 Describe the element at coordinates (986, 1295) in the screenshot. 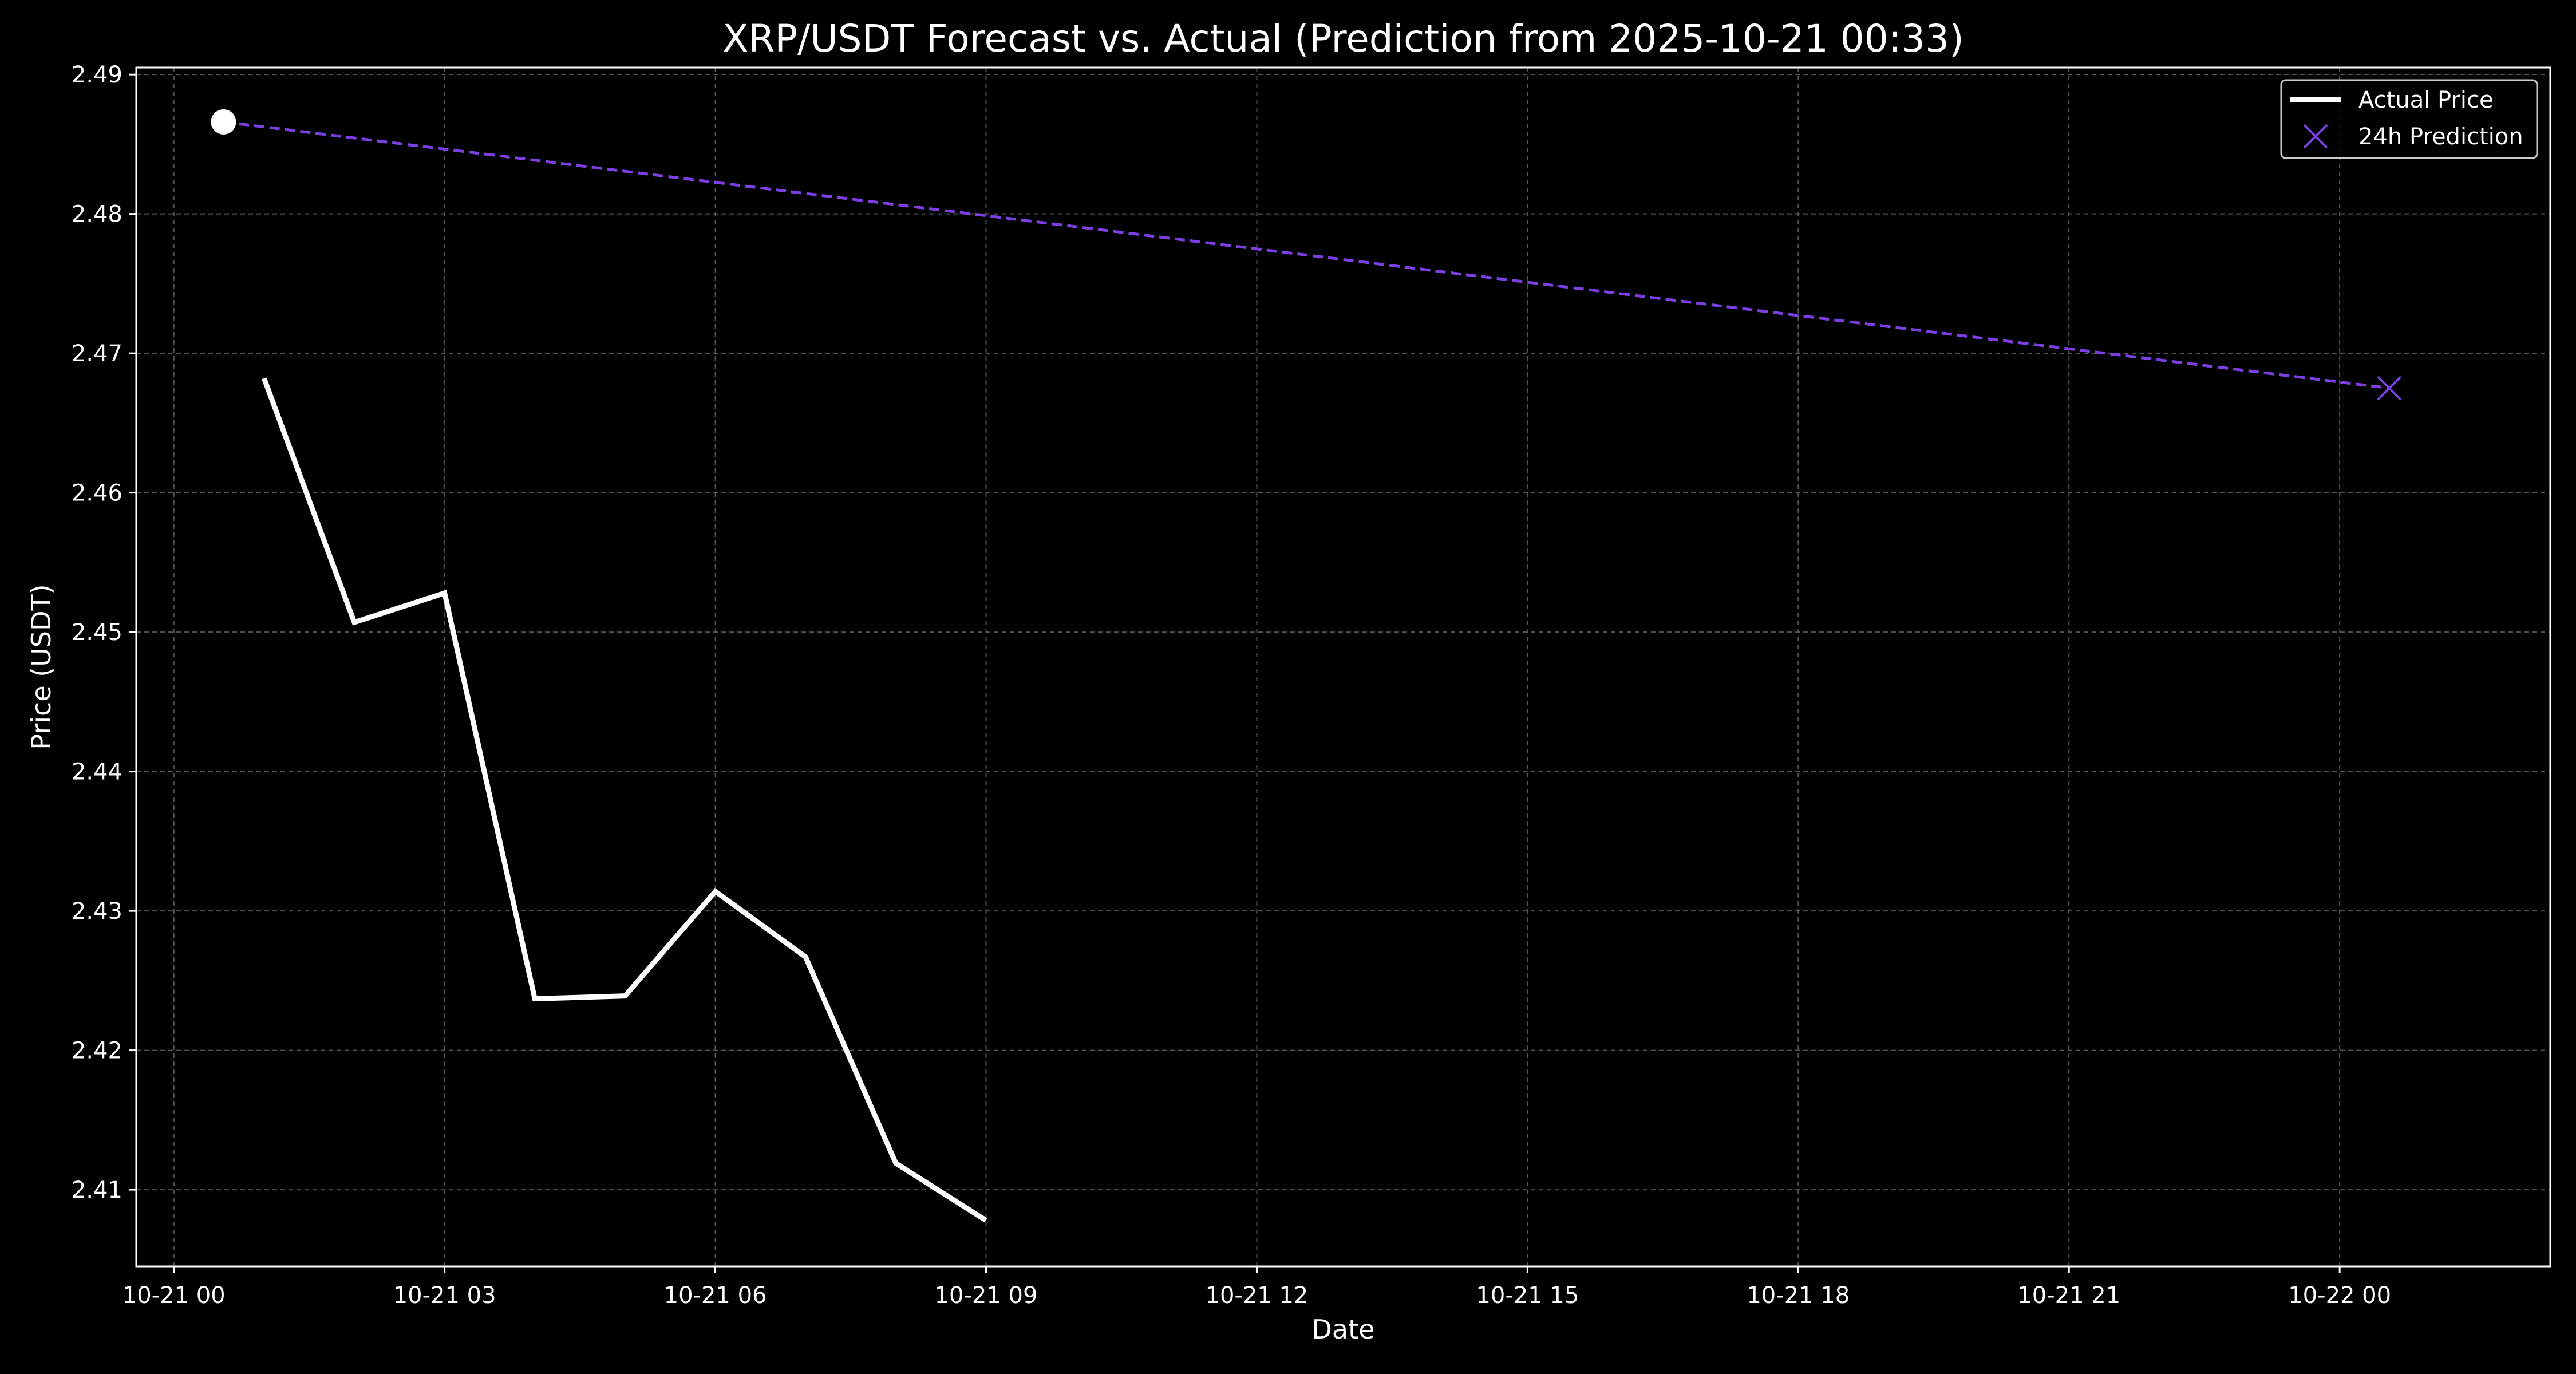

I see `x-tick-label: 10-21 09` at that location.